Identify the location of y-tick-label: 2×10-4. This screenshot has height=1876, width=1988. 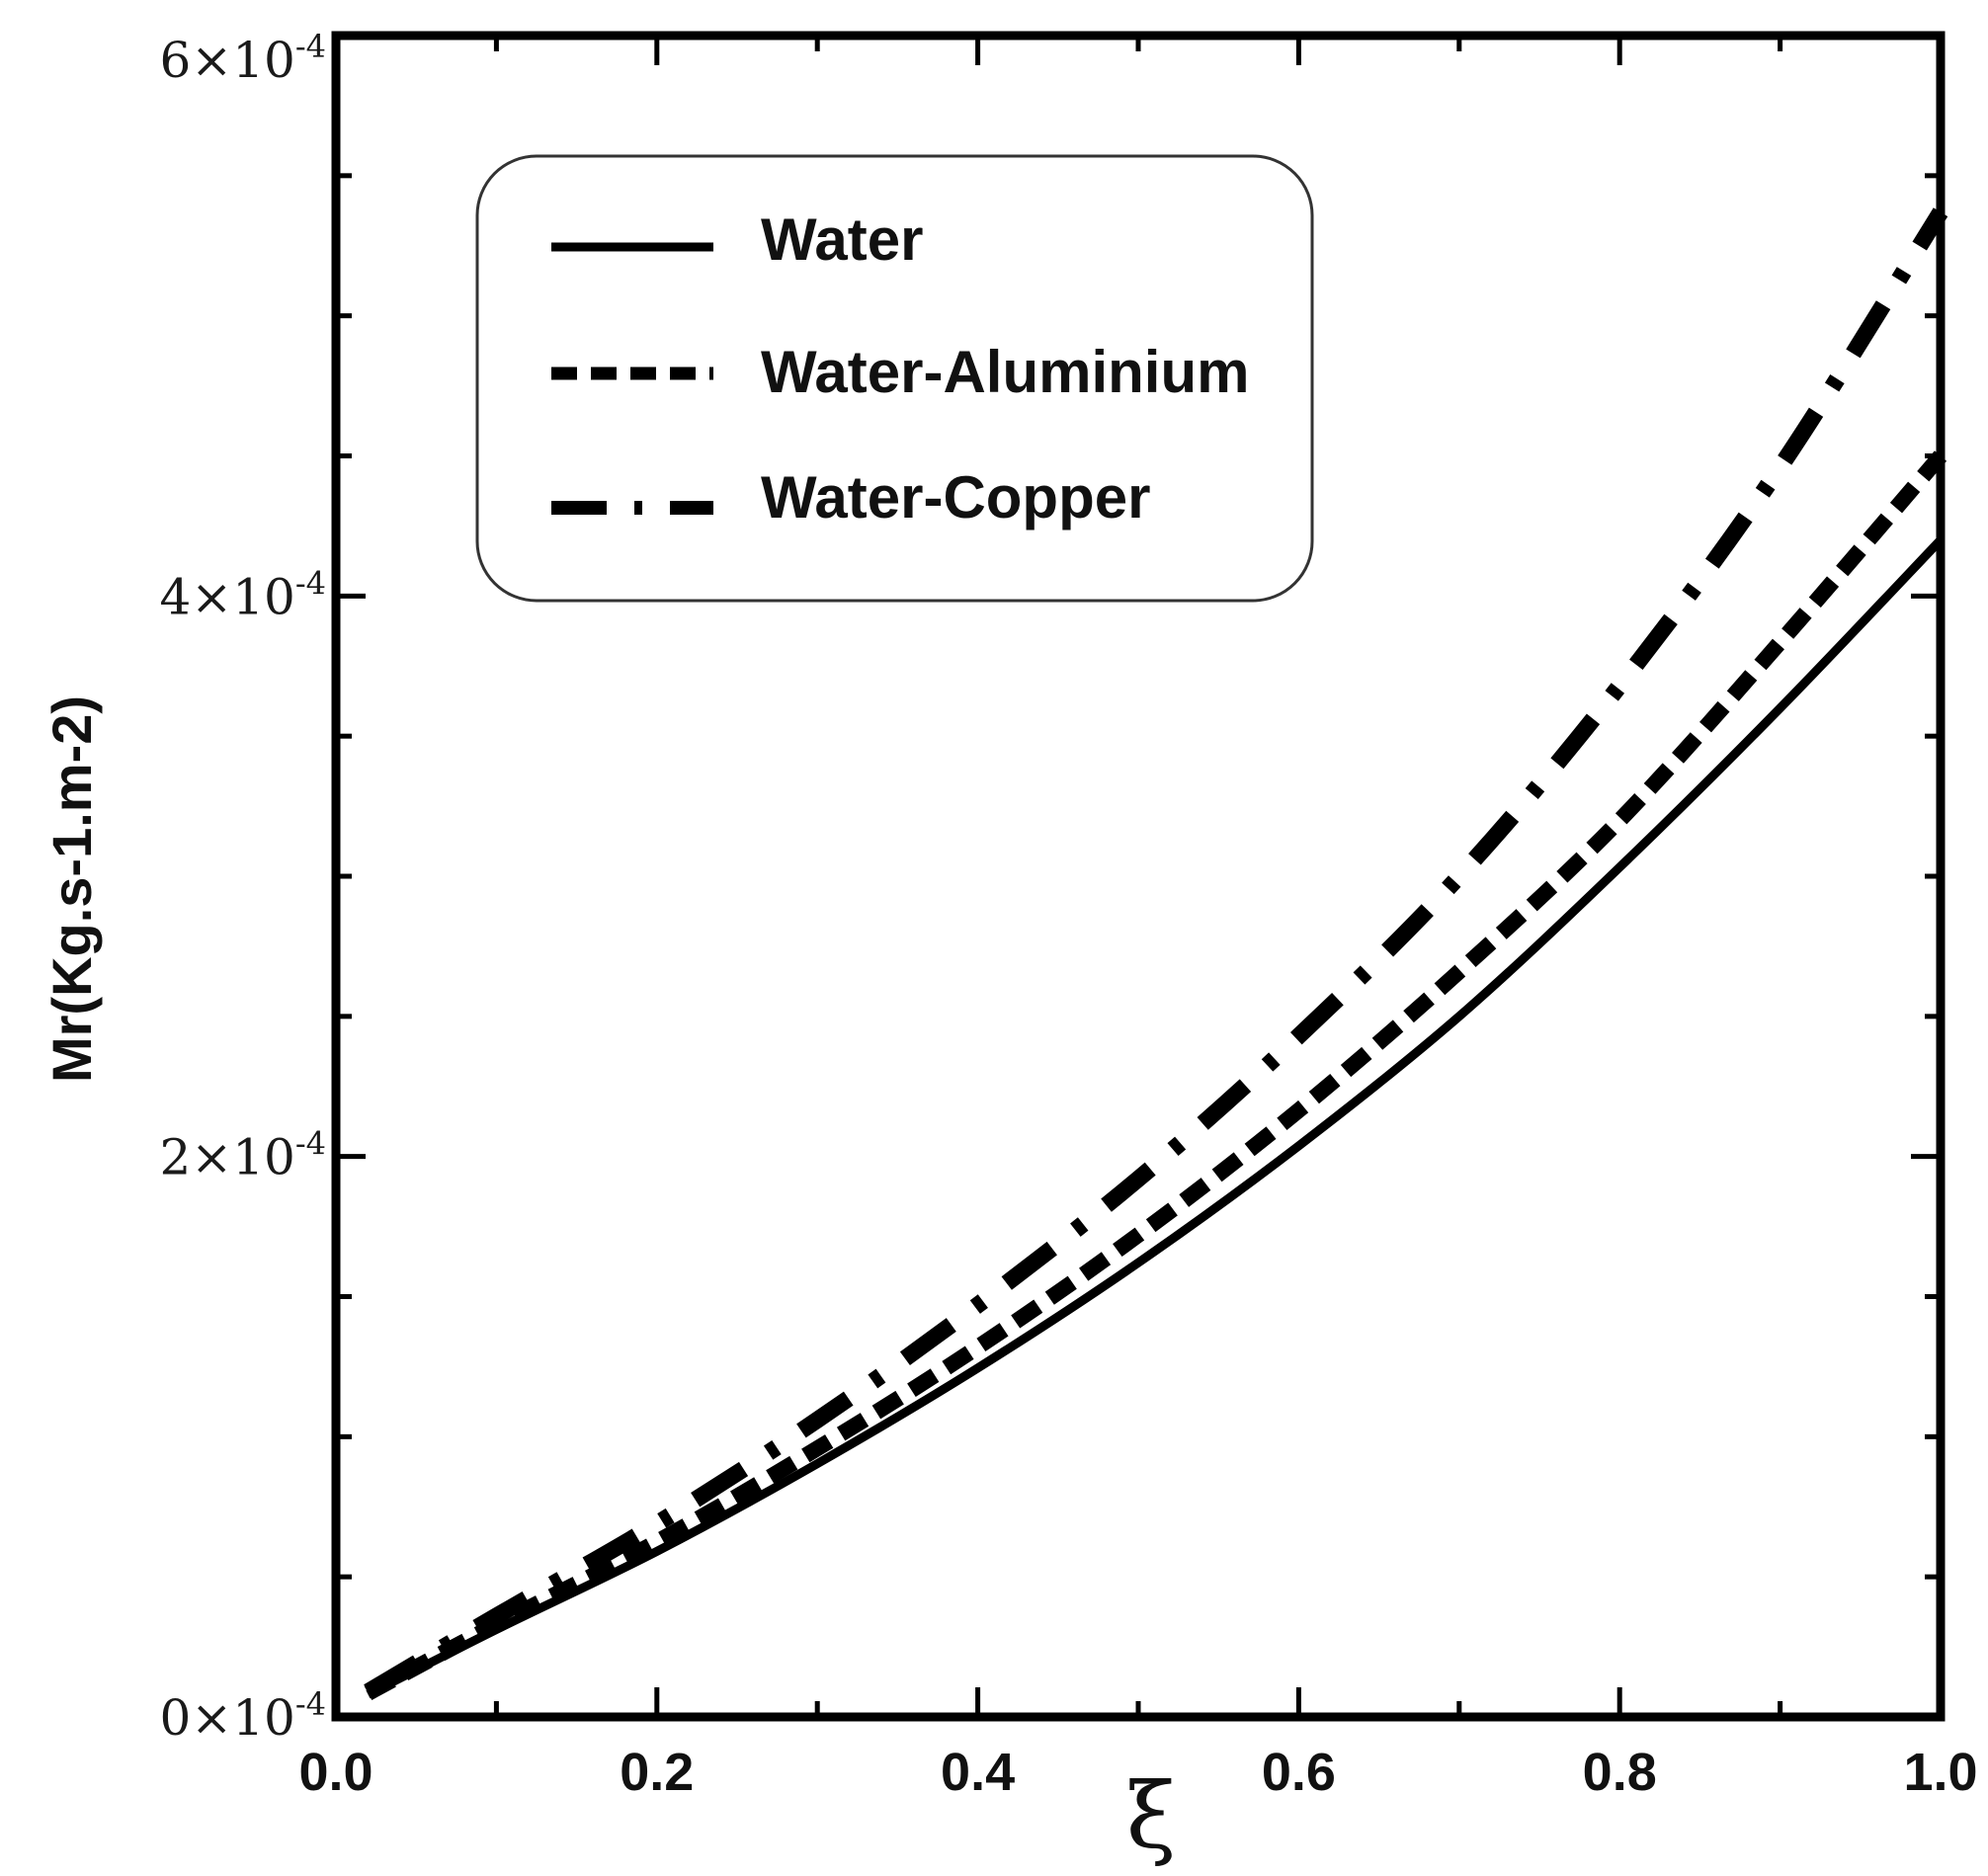
(243, 1155).